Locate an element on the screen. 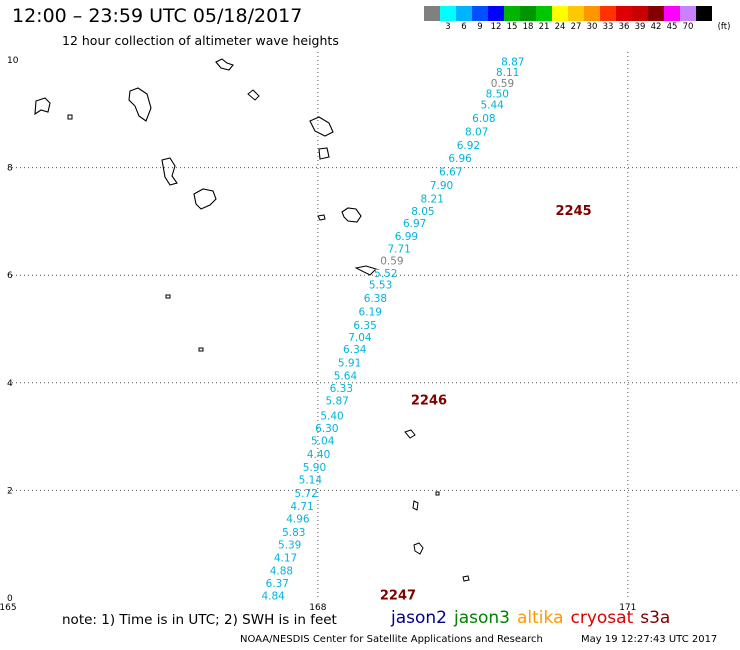 This screenshot has height=650, width=740. color-scale-unit: (ft) is located at coordinates (724, 27).